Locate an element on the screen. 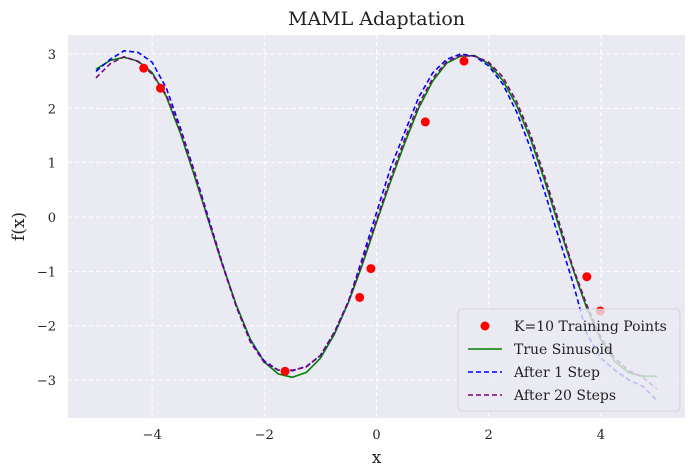  legend-box is located at coordinates (569, 360).